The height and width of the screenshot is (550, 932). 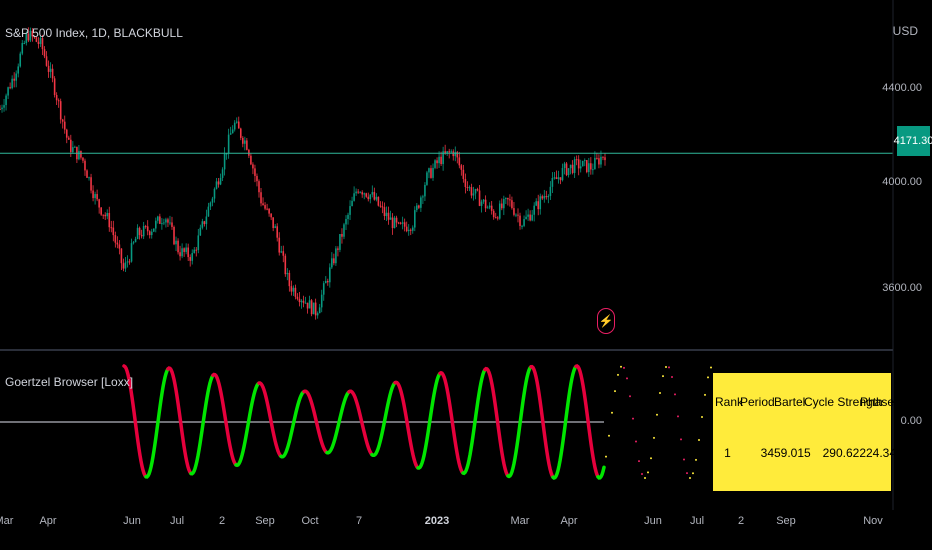 I want to click on pane-separator, so click(x=446, y=350).